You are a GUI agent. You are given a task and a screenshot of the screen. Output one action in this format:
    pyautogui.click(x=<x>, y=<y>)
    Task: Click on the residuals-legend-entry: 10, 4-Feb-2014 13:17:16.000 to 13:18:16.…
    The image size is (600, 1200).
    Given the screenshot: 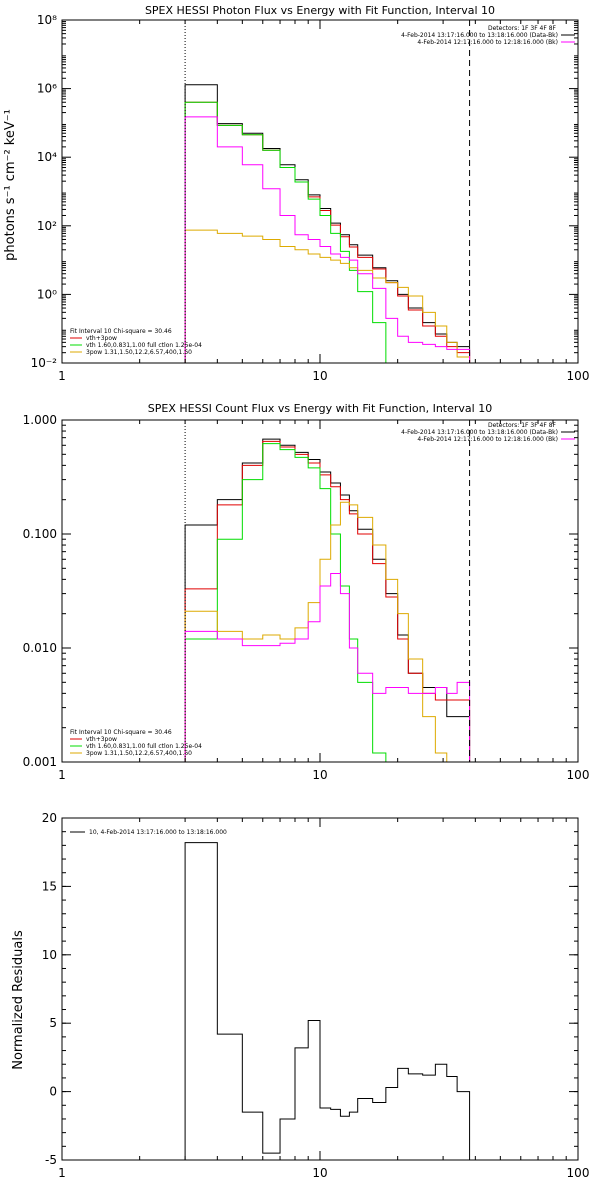 What is the action you would take?
    pyautogui.click(x=158, y=832)
    